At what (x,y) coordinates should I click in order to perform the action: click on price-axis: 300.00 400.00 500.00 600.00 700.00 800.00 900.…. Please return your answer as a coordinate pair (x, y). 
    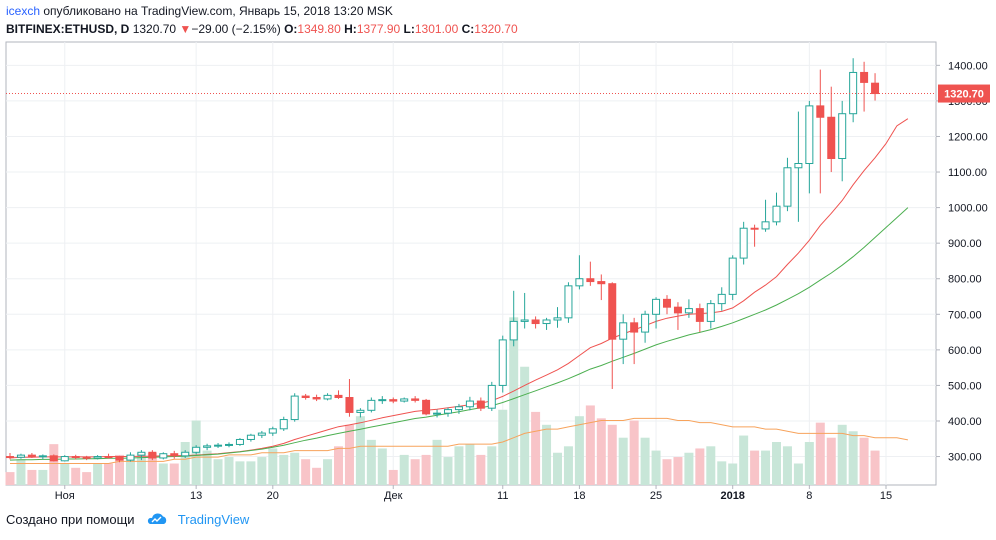
    Looking at the image, I should click on (963, 262).